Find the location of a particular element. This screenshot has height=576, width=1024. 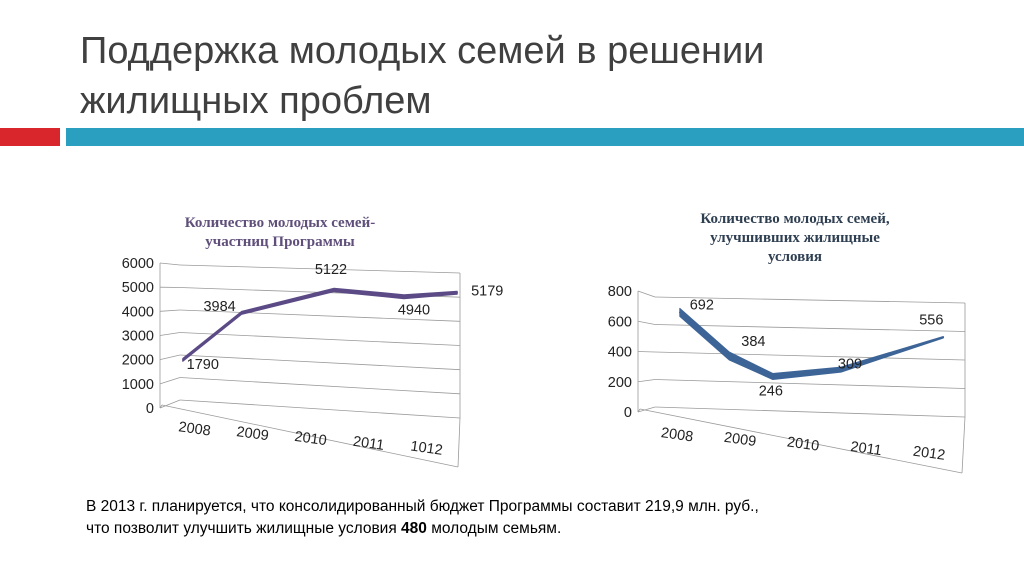

data-label: 384 is located at coordinates (753, 342).